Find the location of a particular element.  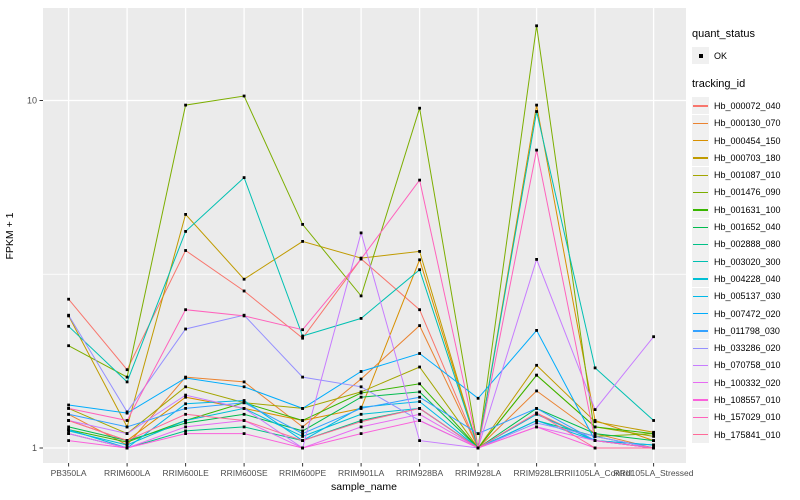

x-tick-label: RRIM600PE is located at coordinates (303, 473).